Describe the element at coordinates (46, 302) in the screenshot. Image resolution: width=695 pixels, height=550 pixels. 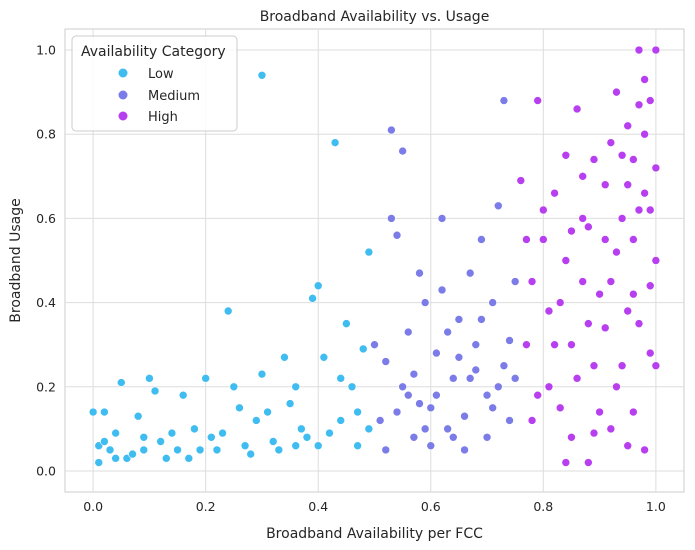
I see `y-tick-label: 0.4` at that location.